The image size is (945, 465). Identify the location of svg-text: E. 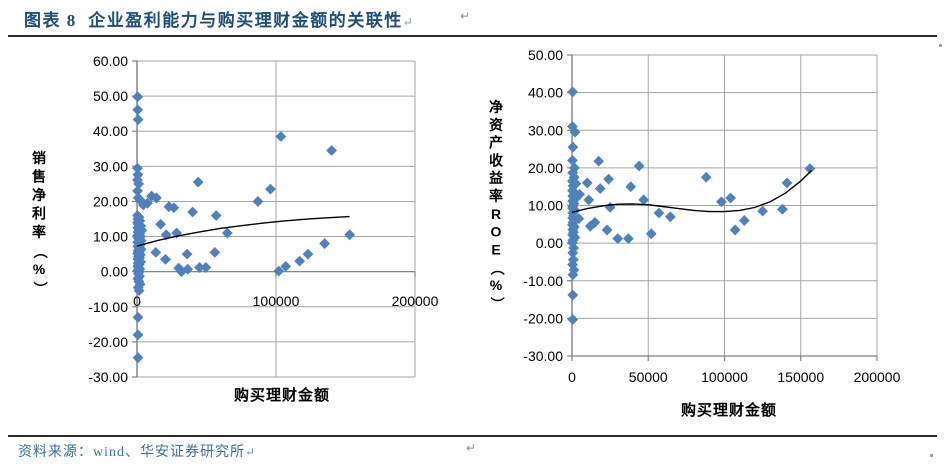
(495, 249).